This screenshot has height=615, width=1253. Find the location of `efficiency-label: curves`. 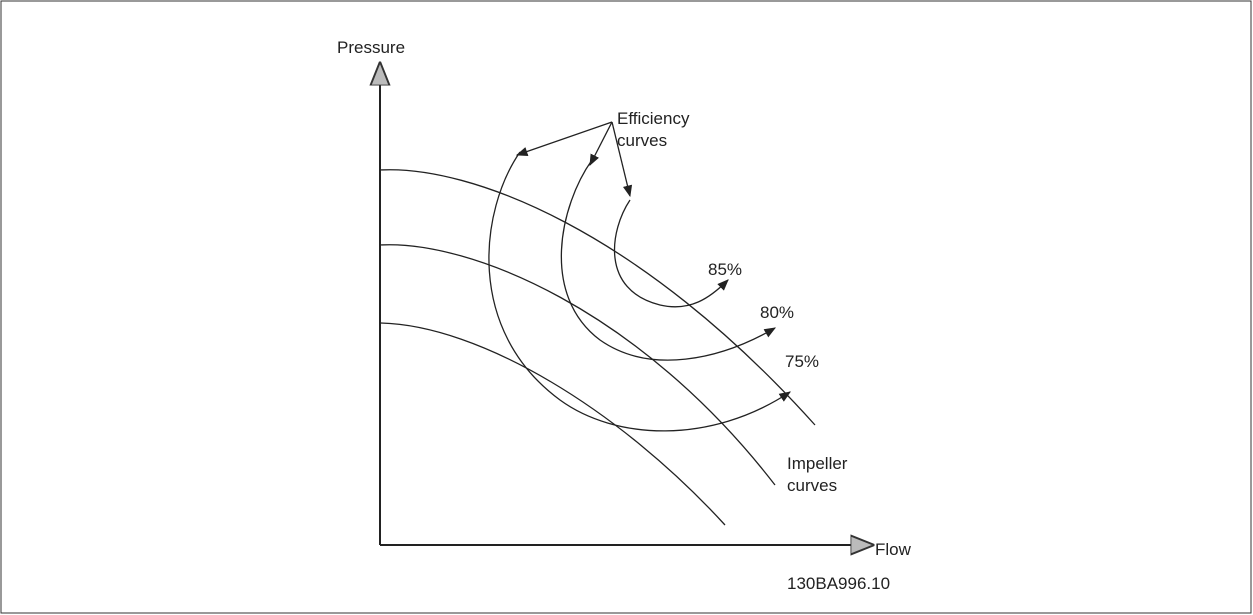

efficiency-label: curves is located at coordinates (642, 140).